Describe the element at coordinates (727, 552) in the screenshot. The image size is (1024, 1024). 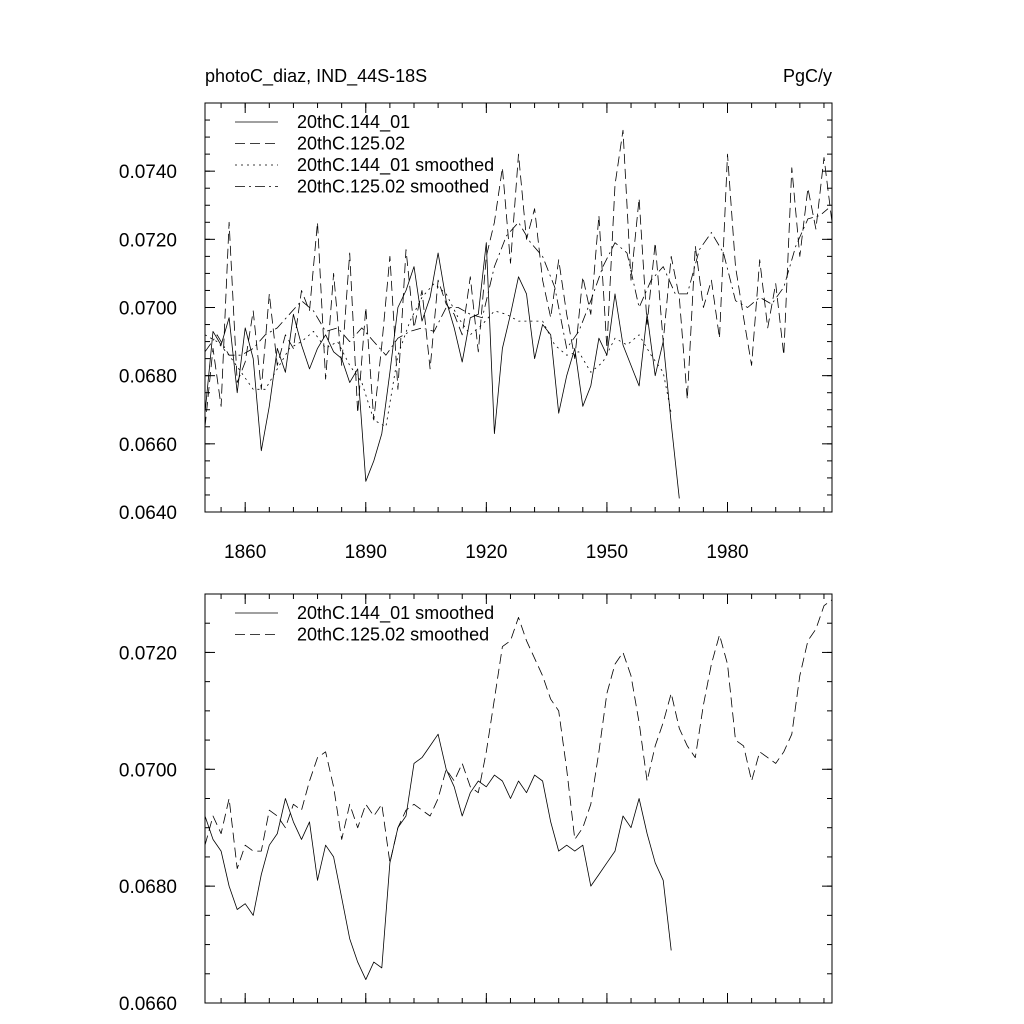
I see `x-tick-label: 1980` at that location.